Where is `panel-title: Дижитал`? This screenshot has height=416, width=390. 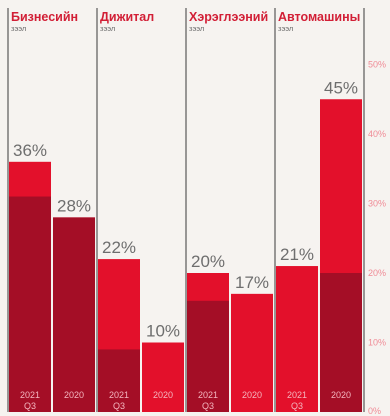 panel-title: Дижитал is located at coordinates (127, 17).